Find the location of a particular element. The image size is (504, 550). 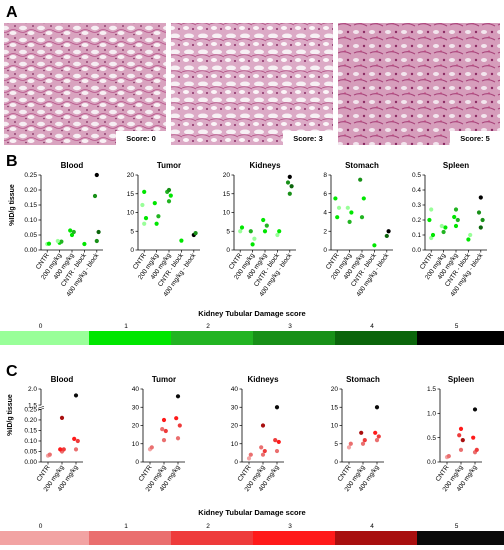

chart-title: Kidneys is located at coordinates (263, 379).